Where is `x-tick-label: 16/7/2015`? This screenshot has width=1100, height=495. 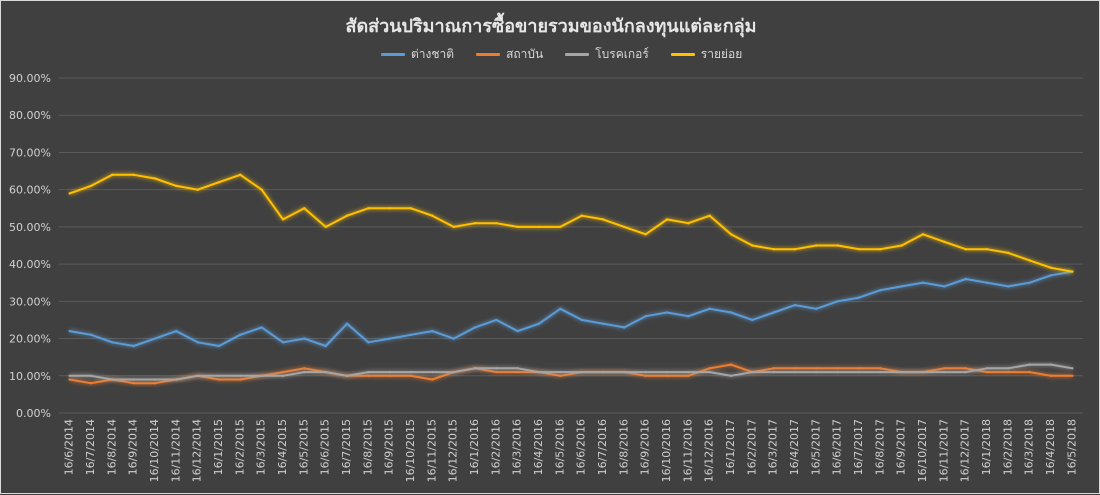 x-tick-label: 16/7/2015 is located at coordinates (346, 447).